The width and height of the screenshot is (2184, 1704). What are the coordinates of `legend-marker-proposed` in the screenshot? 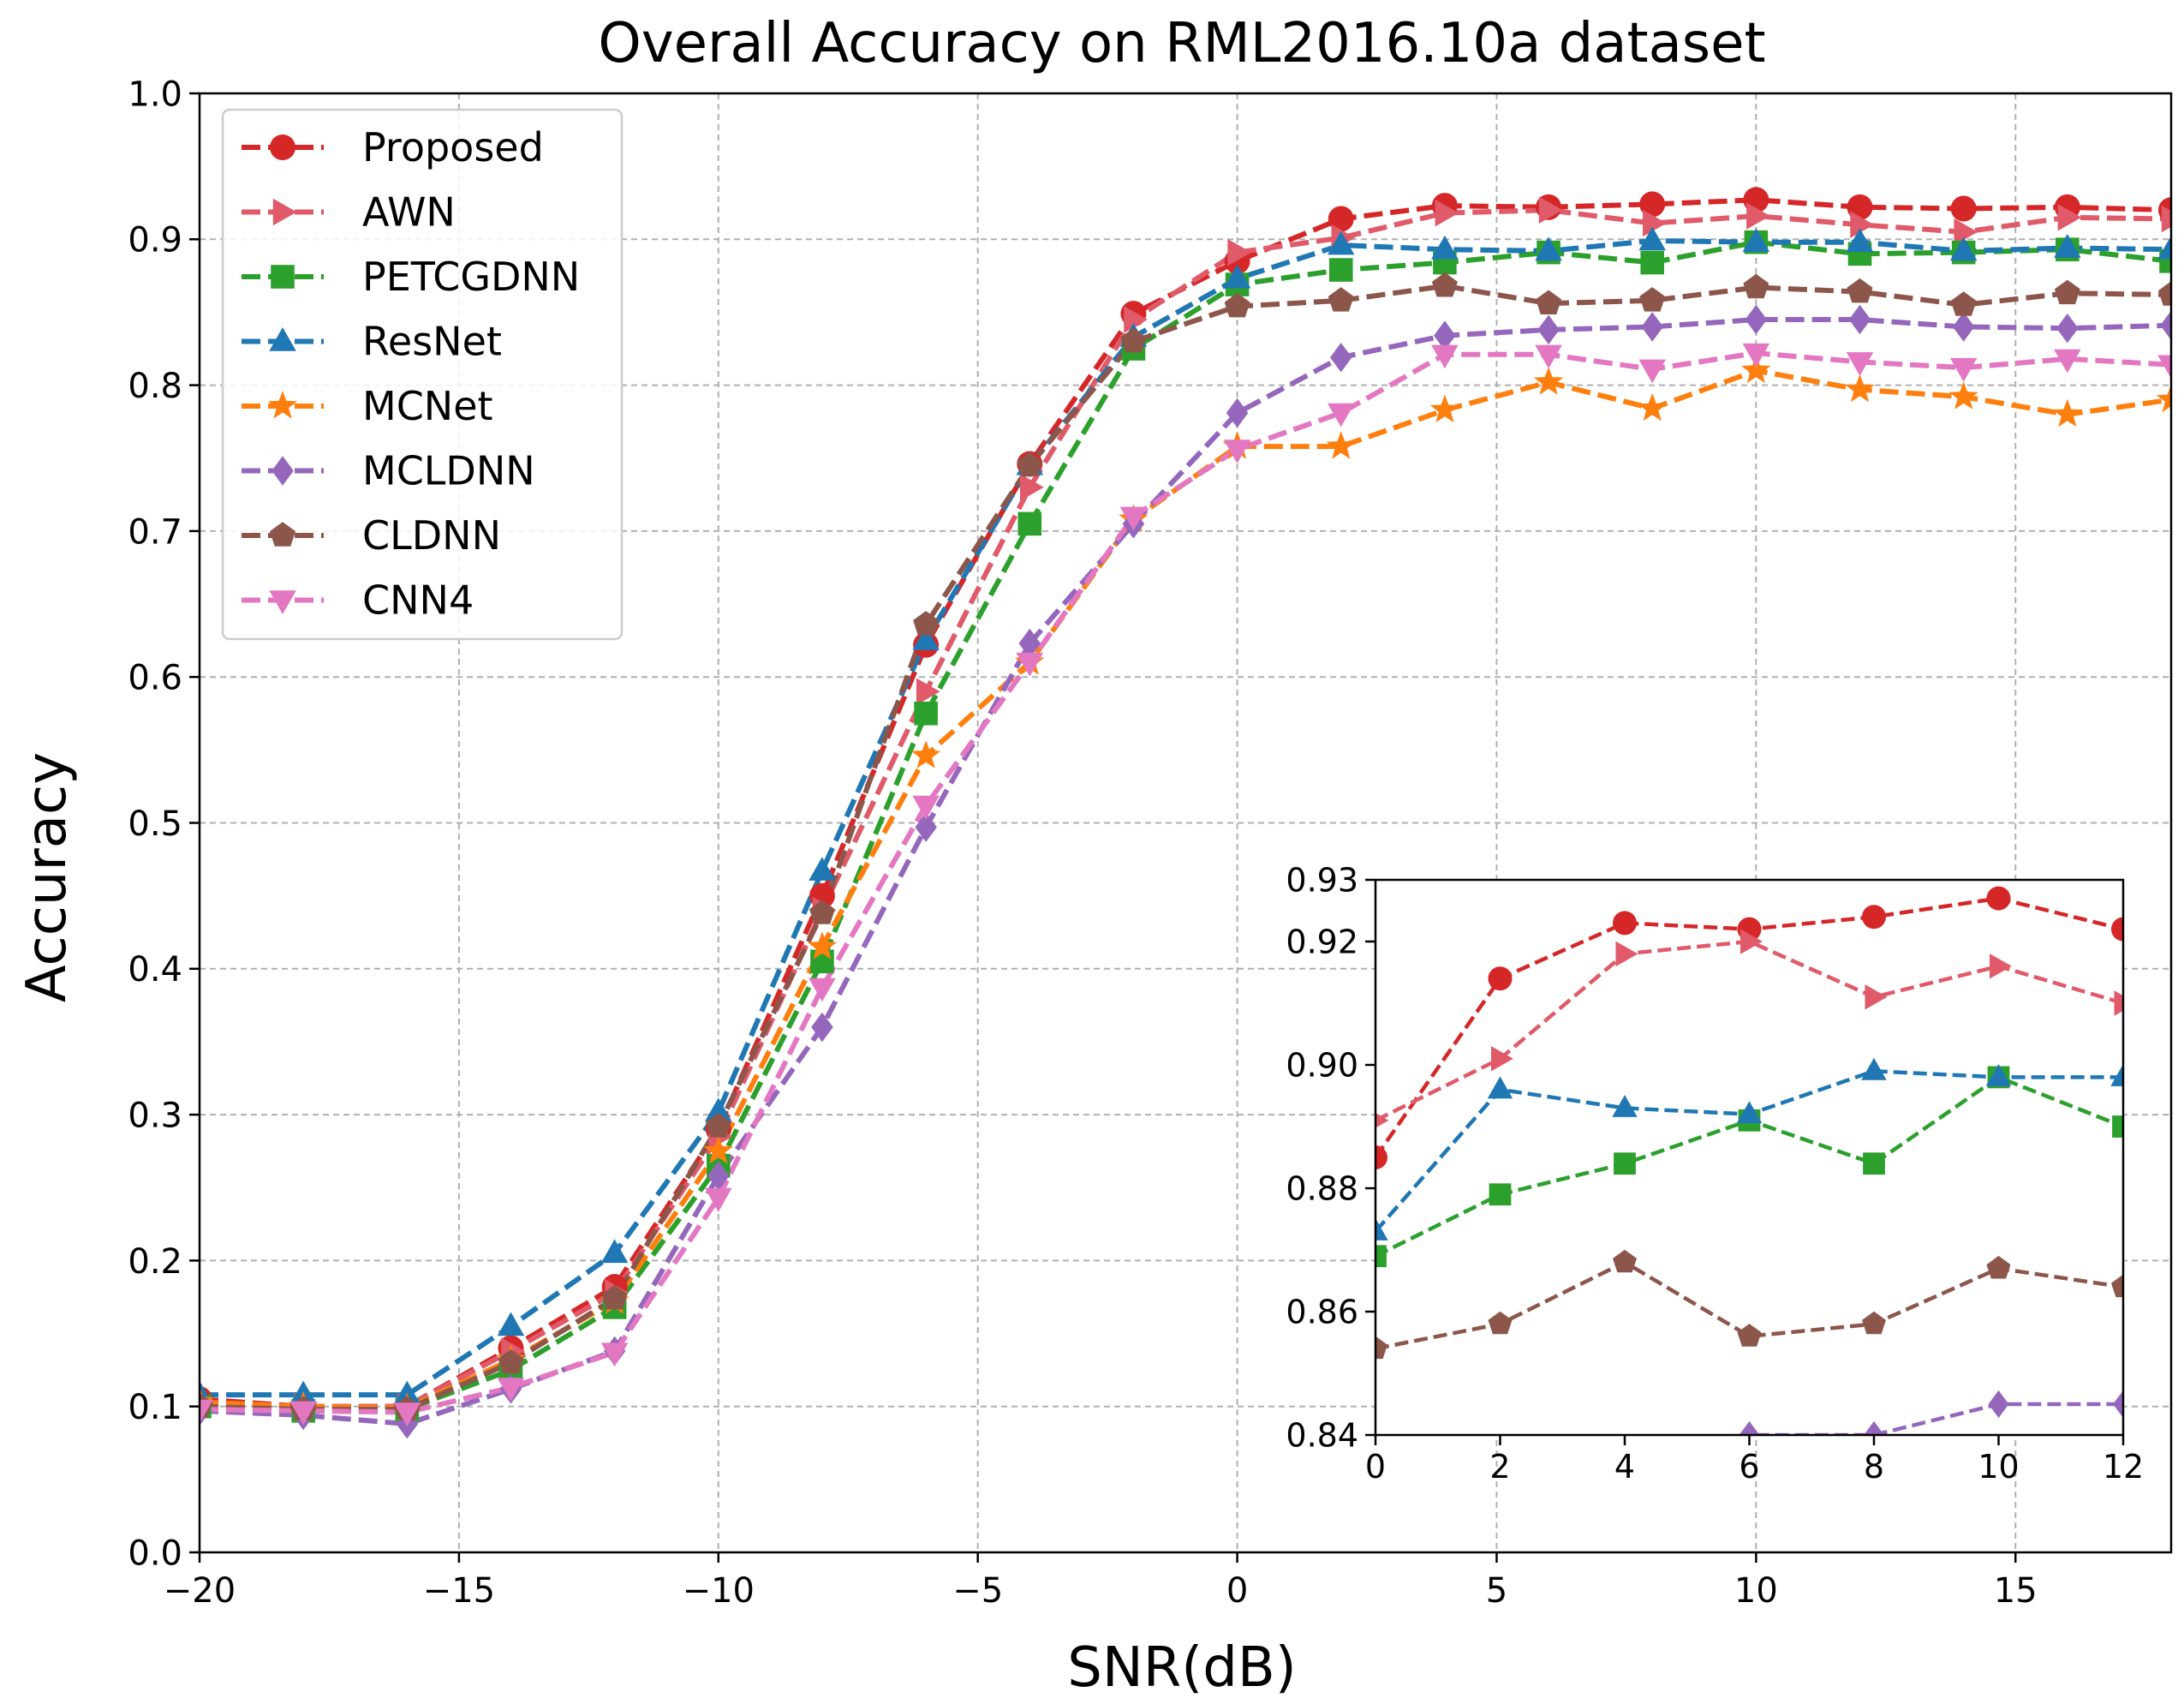 It's located at (282, 147).